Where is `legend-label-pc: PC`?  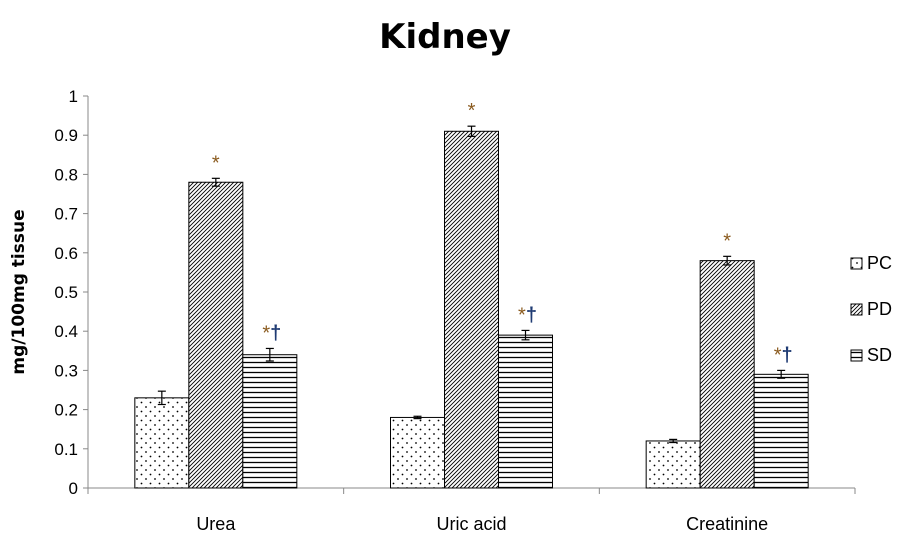
legend-label-pc: PC is located at coordinates (879, 263).